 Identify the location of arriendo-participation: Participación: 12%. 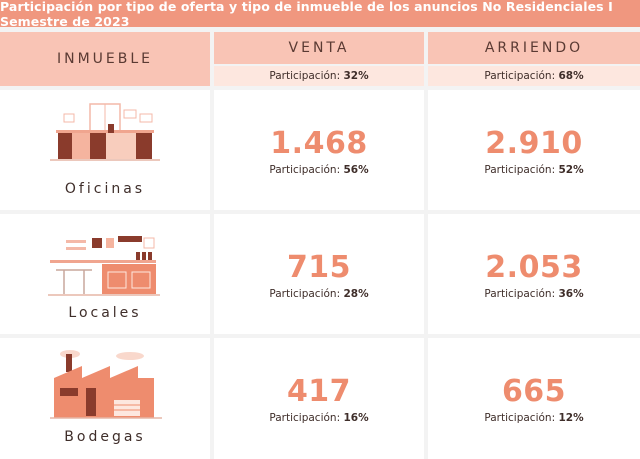
(534, 418).